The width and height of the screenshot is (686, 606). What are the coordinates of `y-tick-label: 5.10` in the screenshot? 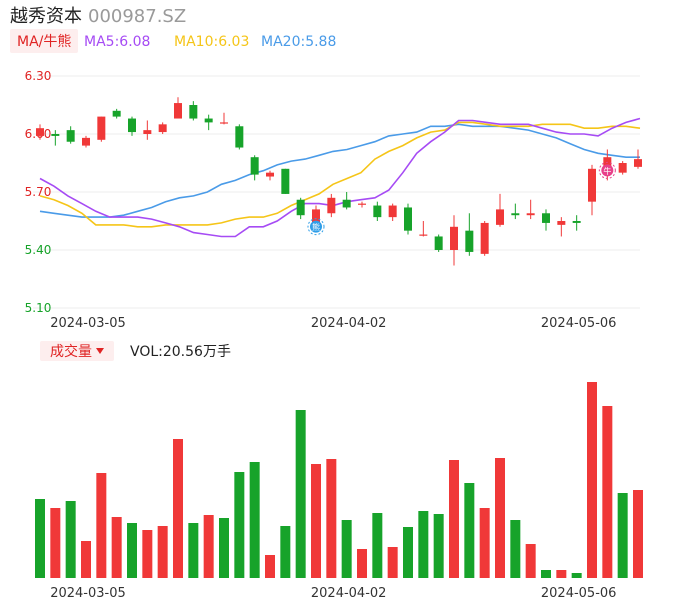 It's located at (38, 308).